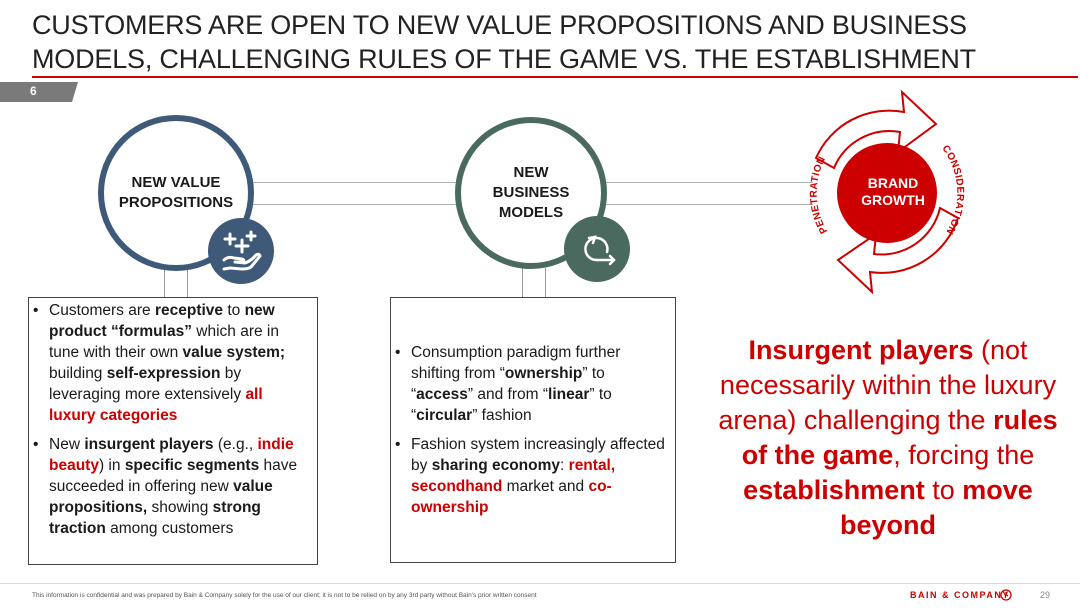 The image size is (1080, 608). I want to click on circle-label-line: PROPOSITIONS, so click(176, 202).